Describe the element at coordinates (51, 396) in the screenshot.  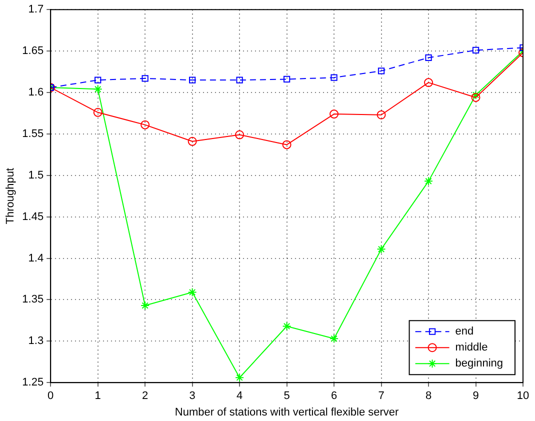
I see `x-tick-label: 0` at that location.